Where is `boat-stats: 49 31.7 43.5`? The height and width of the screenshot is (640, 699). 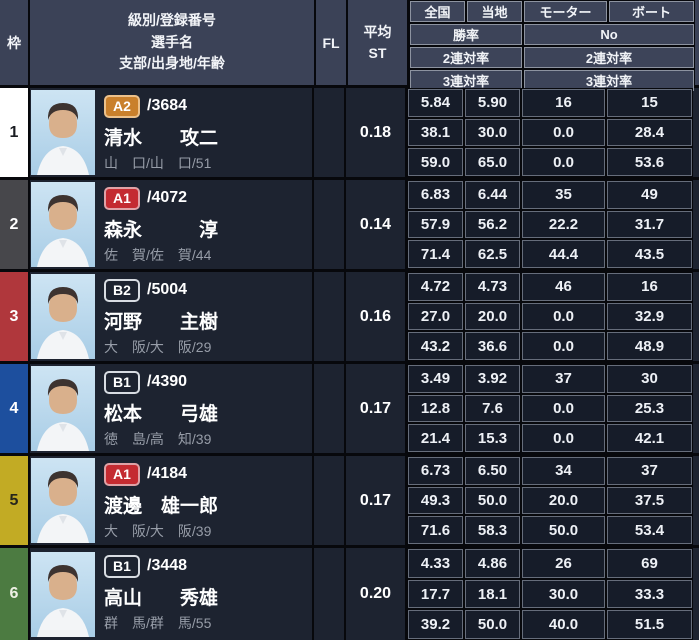 boat-stats: 49 31.7 43.5 is located at coordinates (649, 224).